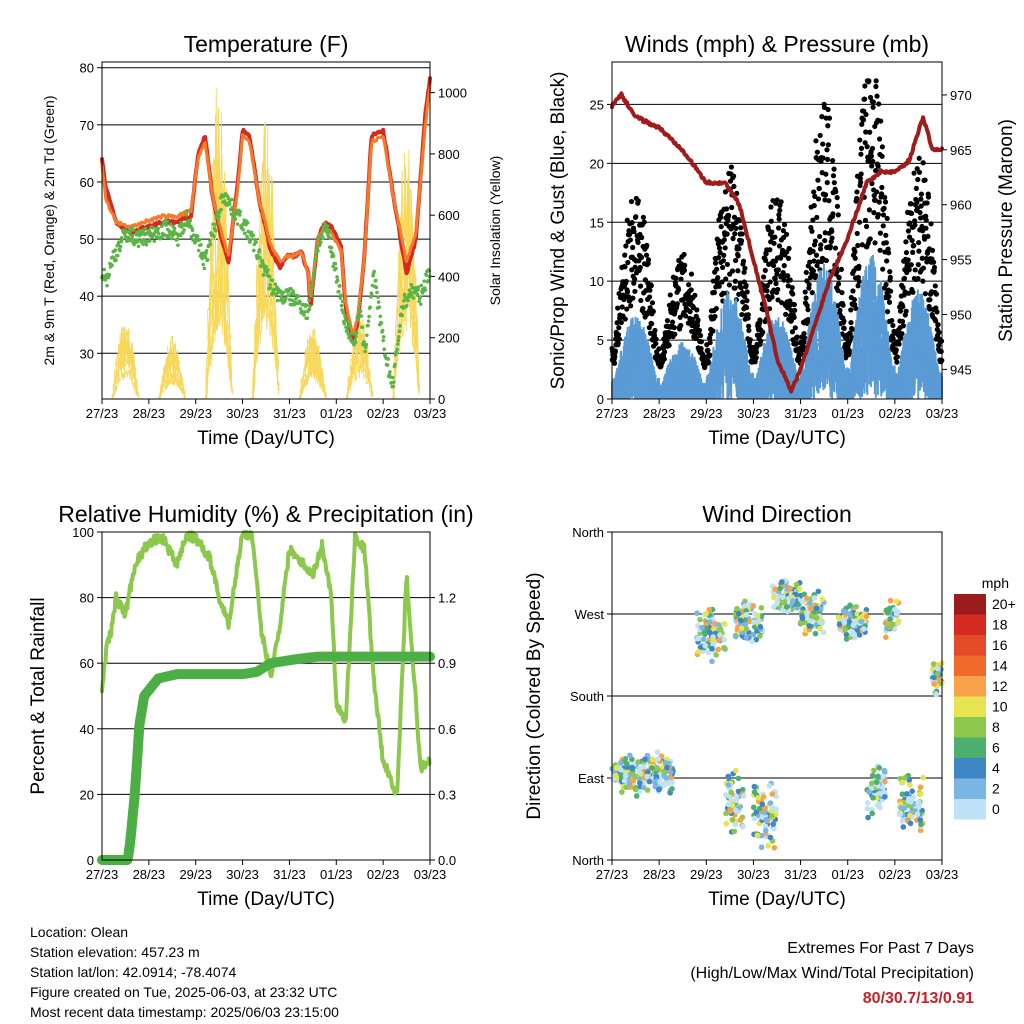 This screenshot has width=1024, height=1024. I want to click on legend-label: 14, so click(1000, 666).